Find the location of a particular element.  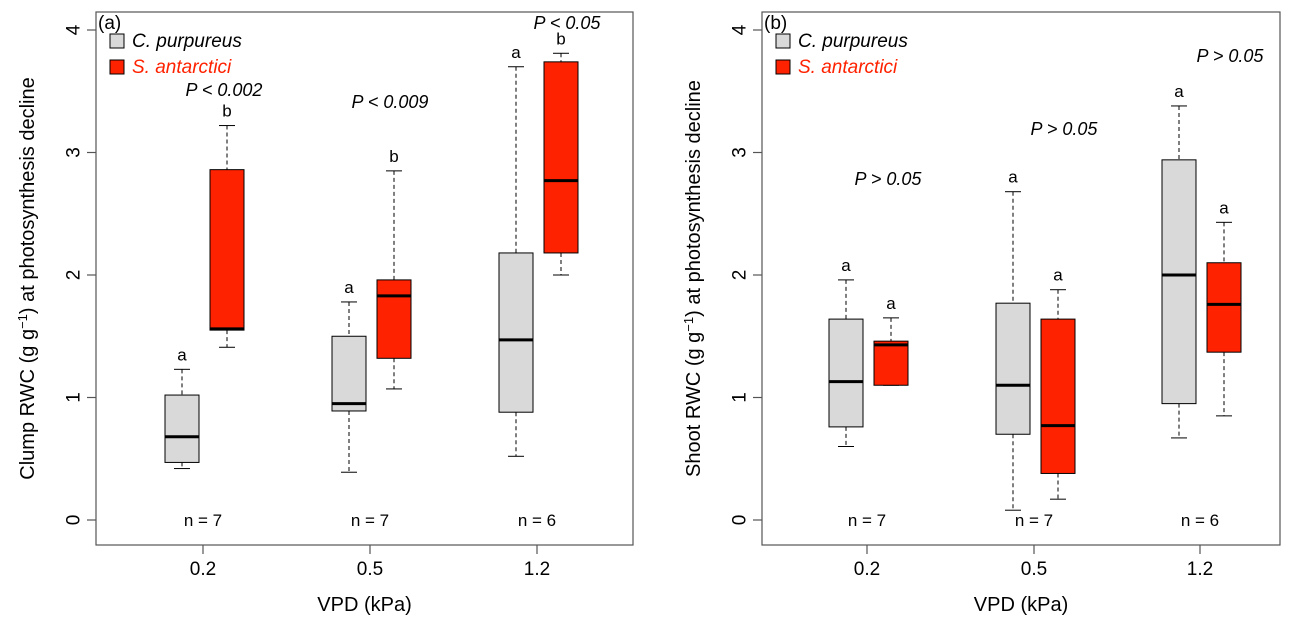

p-value-label: P < 0.002 is located at coordinates (224, 90).